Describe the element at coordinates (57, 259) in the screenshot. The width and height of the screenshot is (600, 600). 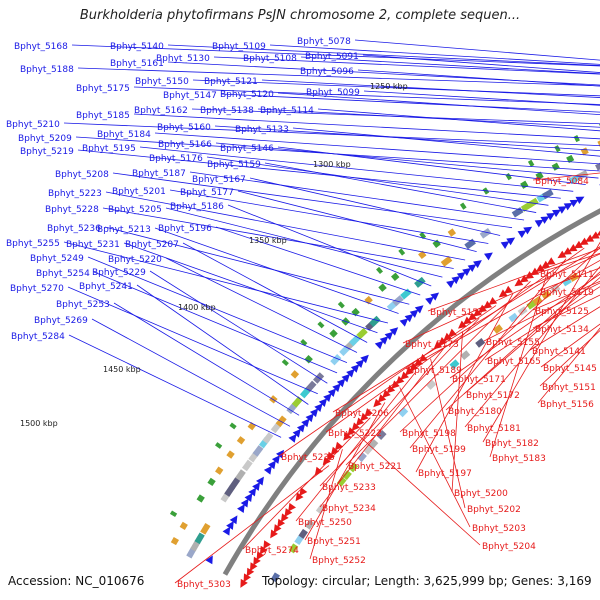
I see `forward-gene-label: Bphyt_5249` at that location.